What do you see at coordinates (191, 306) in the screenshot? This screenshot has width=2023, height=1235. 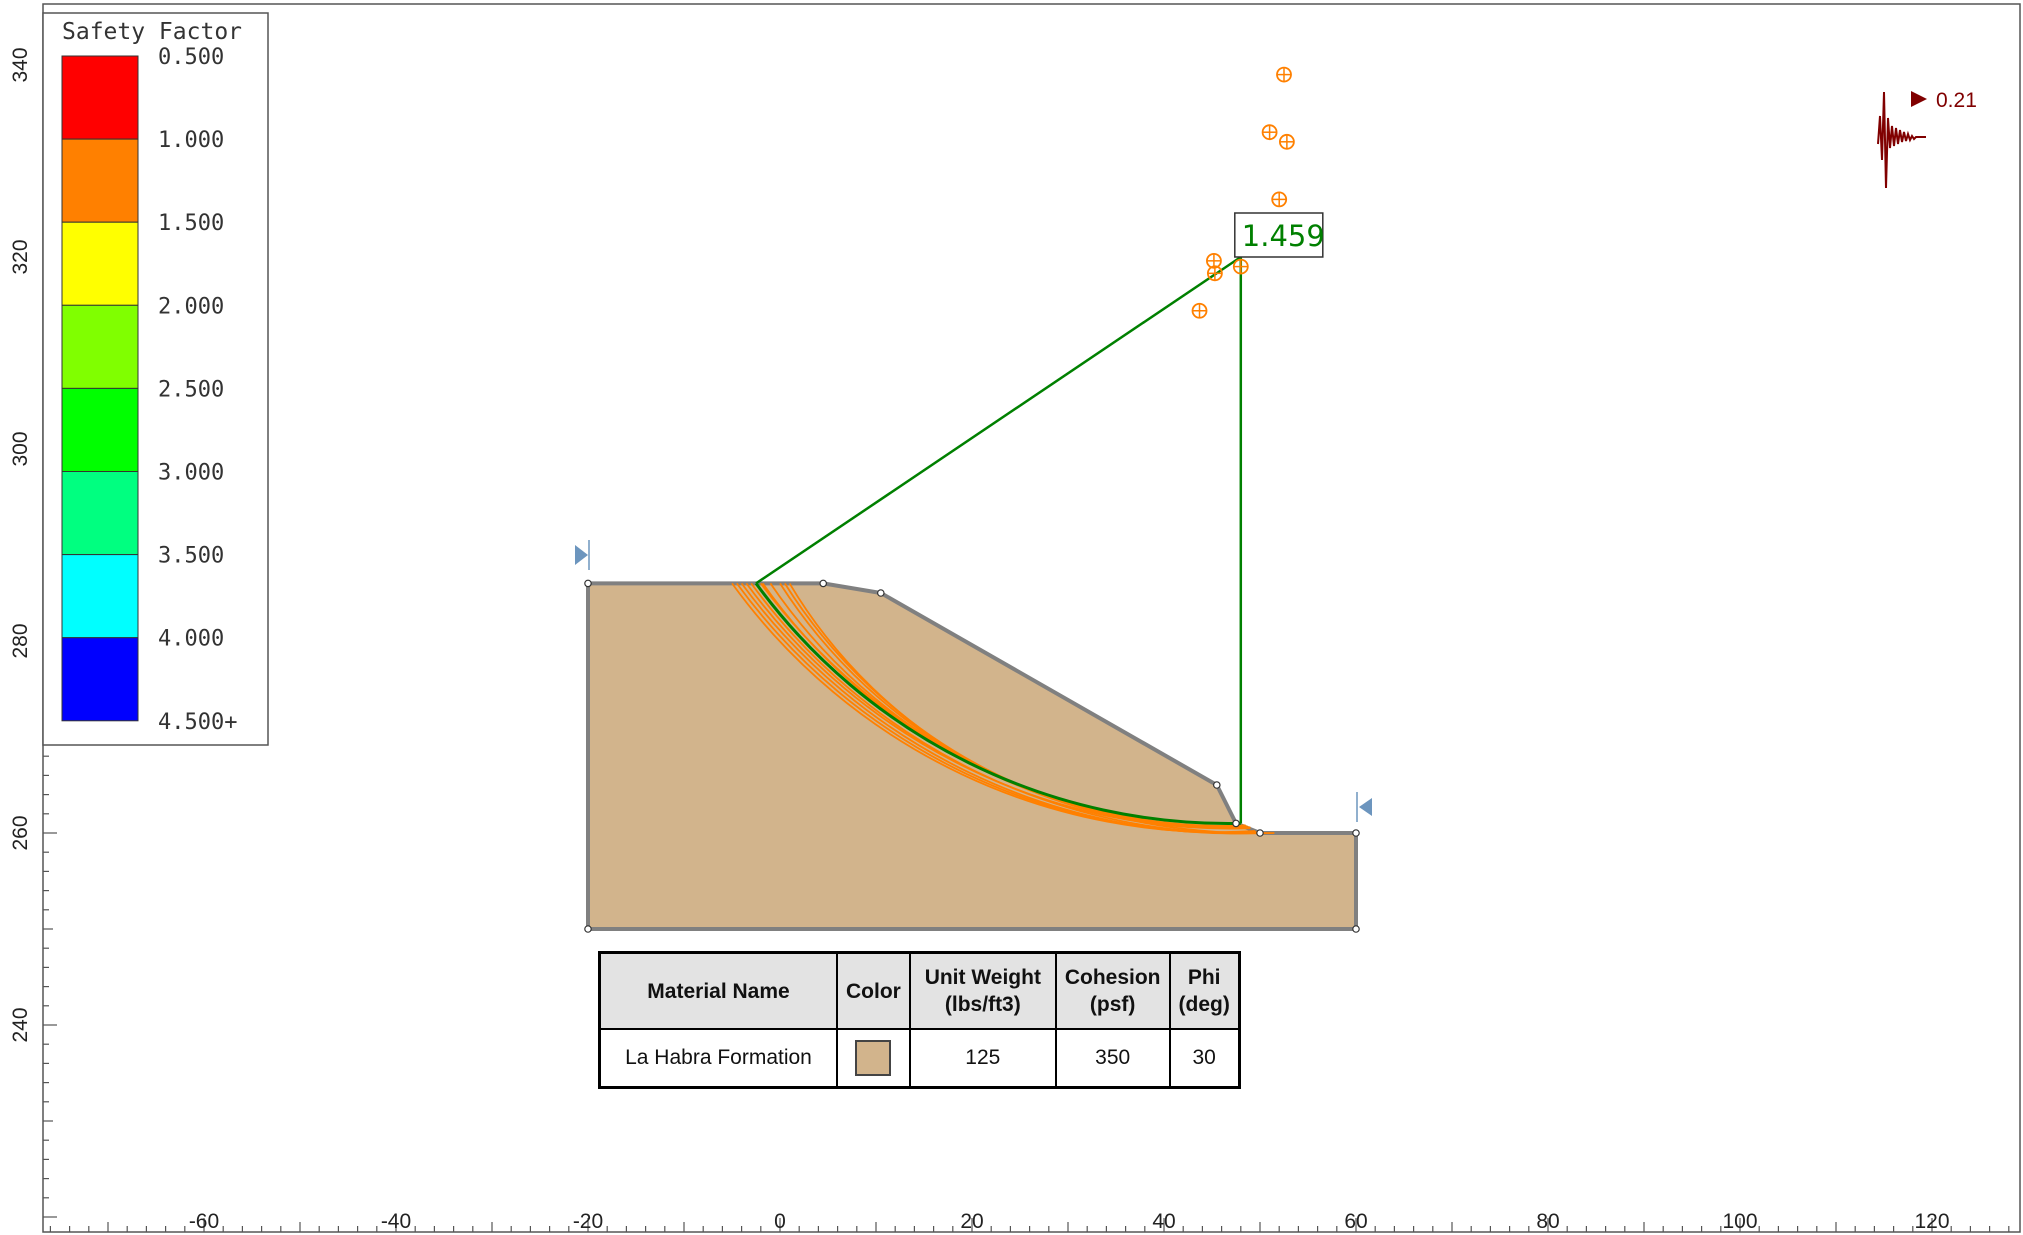 I see `legend-bin-label: 2.000` at bounding box center [191, 306].